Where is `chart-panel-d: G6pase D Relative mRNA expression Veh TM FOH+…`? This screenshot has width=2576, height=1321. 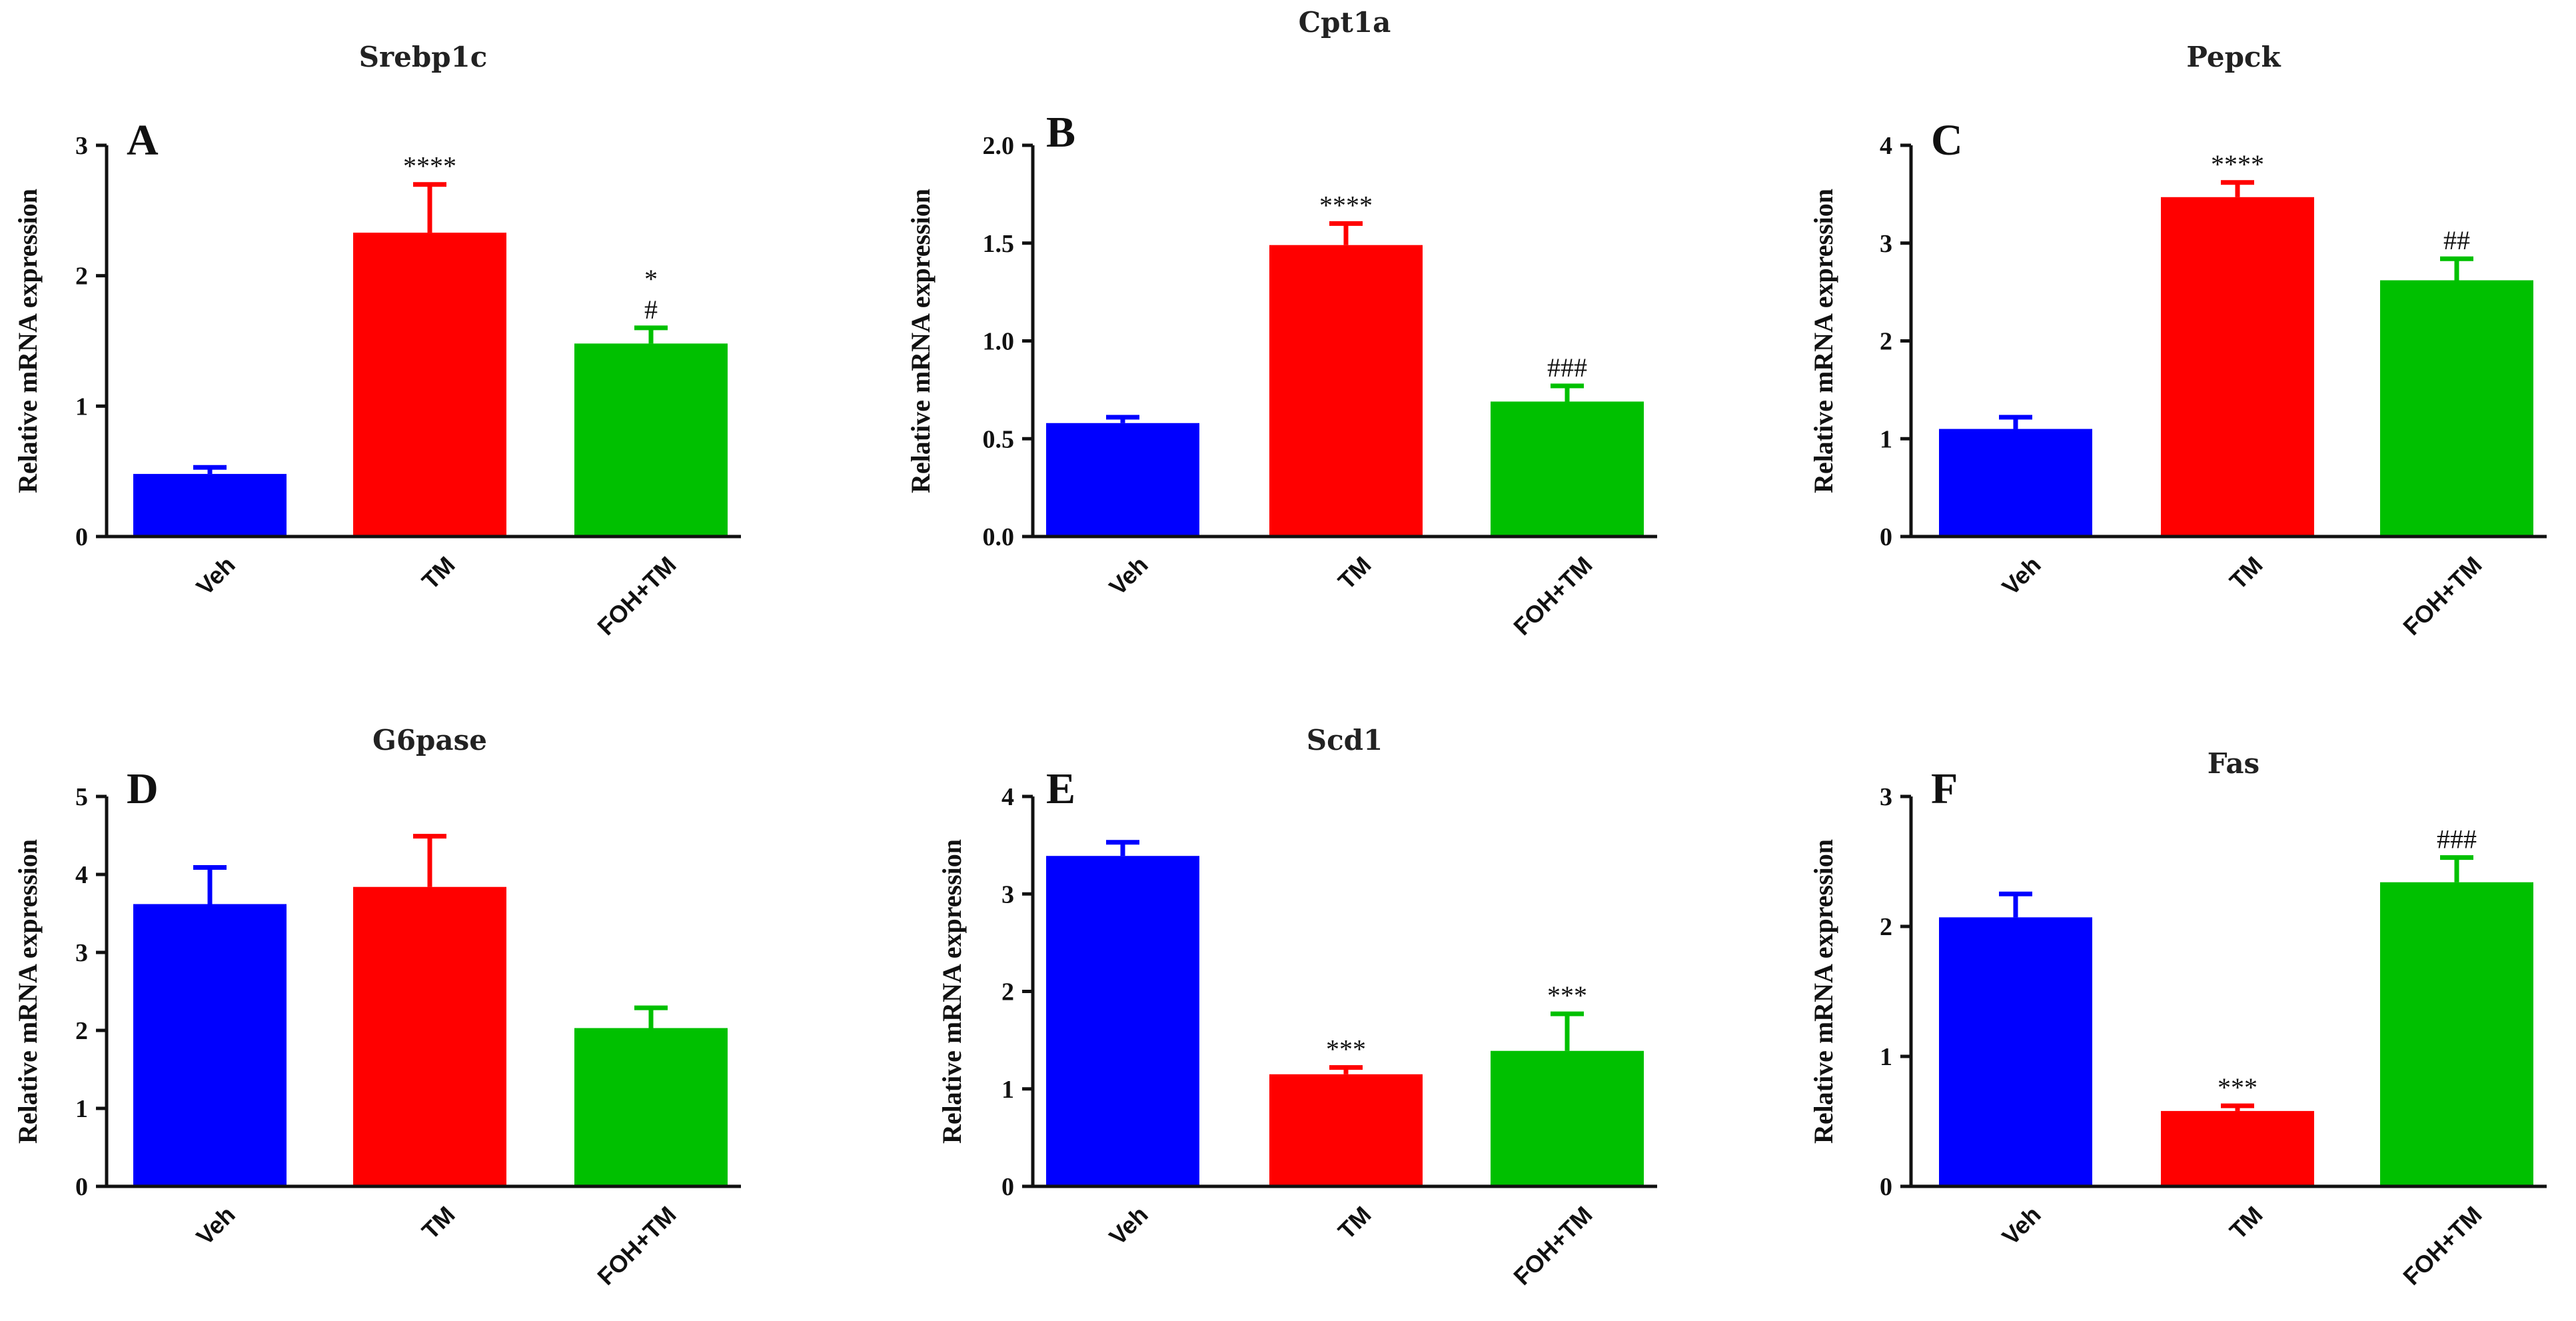
chart-panel-d: G6pase D Relative mRNA expression Veh TM FOH+… is located at coordinates (377, 1007).